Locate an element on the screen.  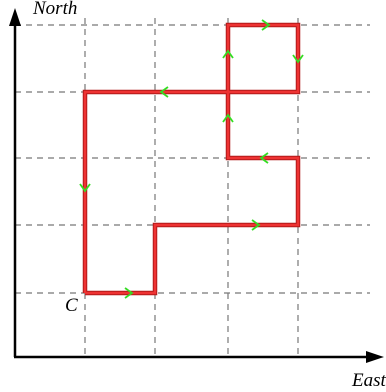
y-axis-arrow is located at coordinates (15, 17).